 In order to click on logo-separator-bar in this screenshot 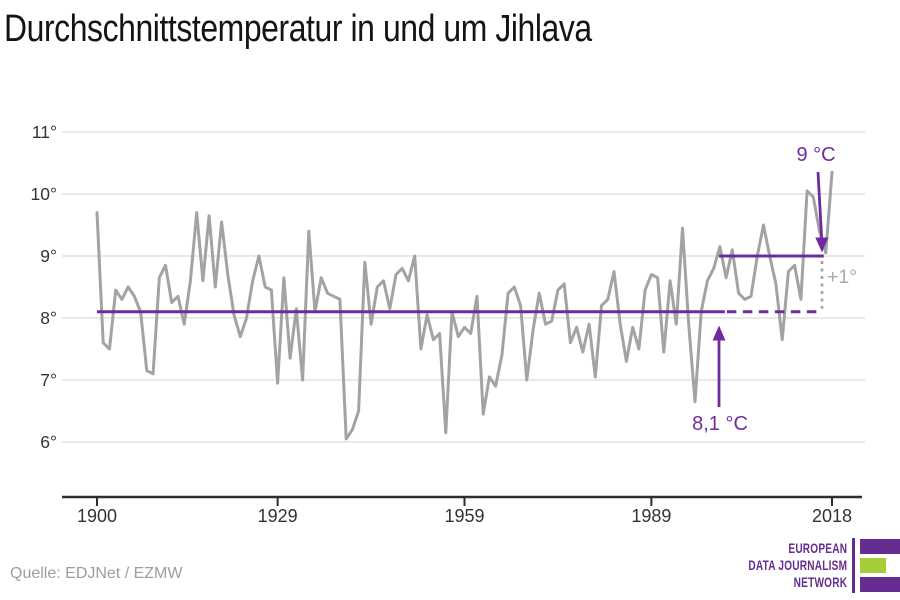, I will do `click(853, 565)`.